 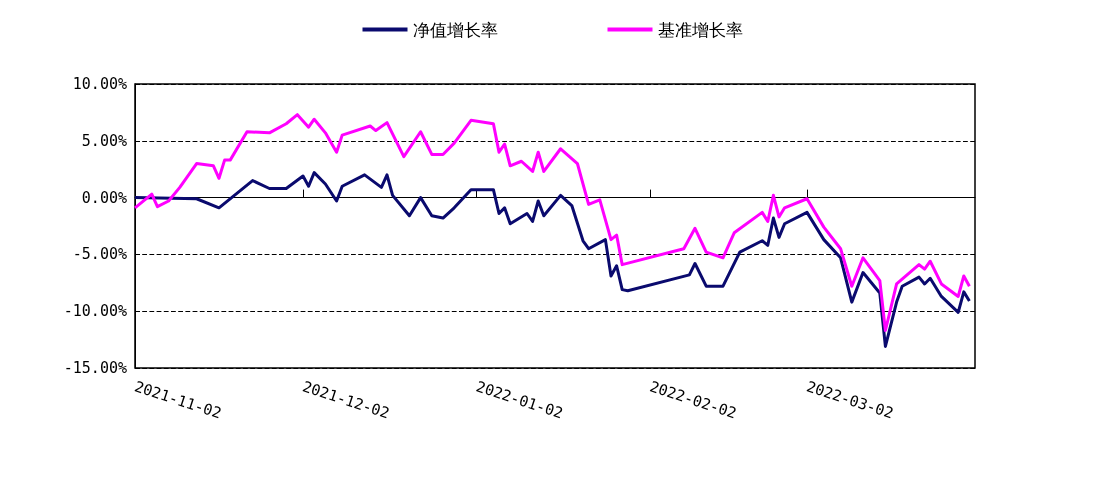 I want to click on y-tick-label: -10.00%, so click(x=95, y=311).